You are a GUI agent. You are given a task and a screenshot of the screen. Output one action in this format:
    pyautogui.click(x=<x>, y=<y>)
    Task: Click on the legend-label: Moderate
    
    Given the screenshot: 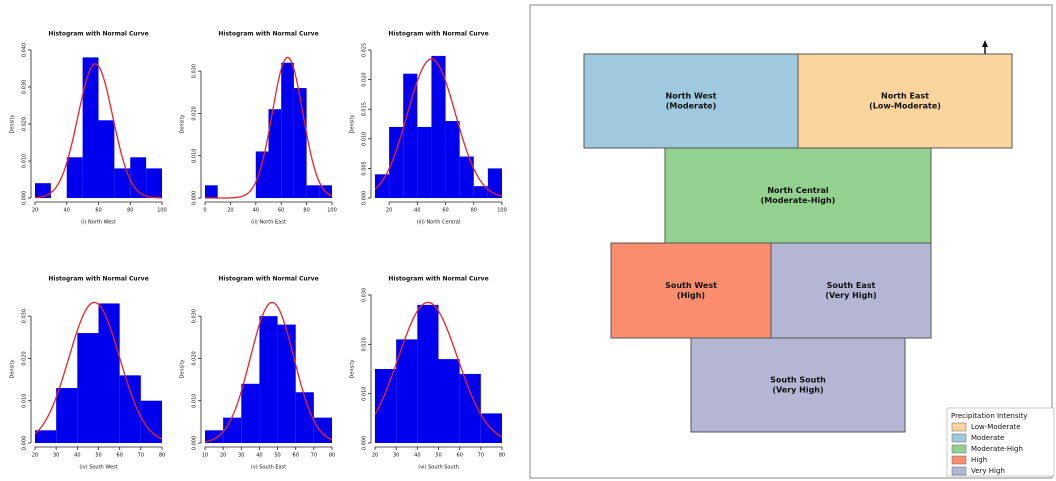 What is the action you would take?
    pyautogui.click(x=987, y=438)
    